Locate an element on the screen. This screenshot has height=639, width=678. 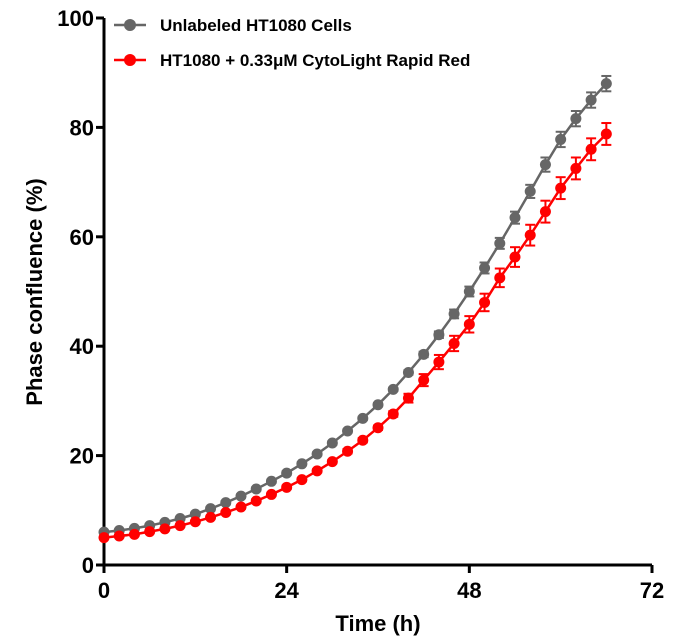
y-tick-label: 80 is located at coordinates (82, 127).